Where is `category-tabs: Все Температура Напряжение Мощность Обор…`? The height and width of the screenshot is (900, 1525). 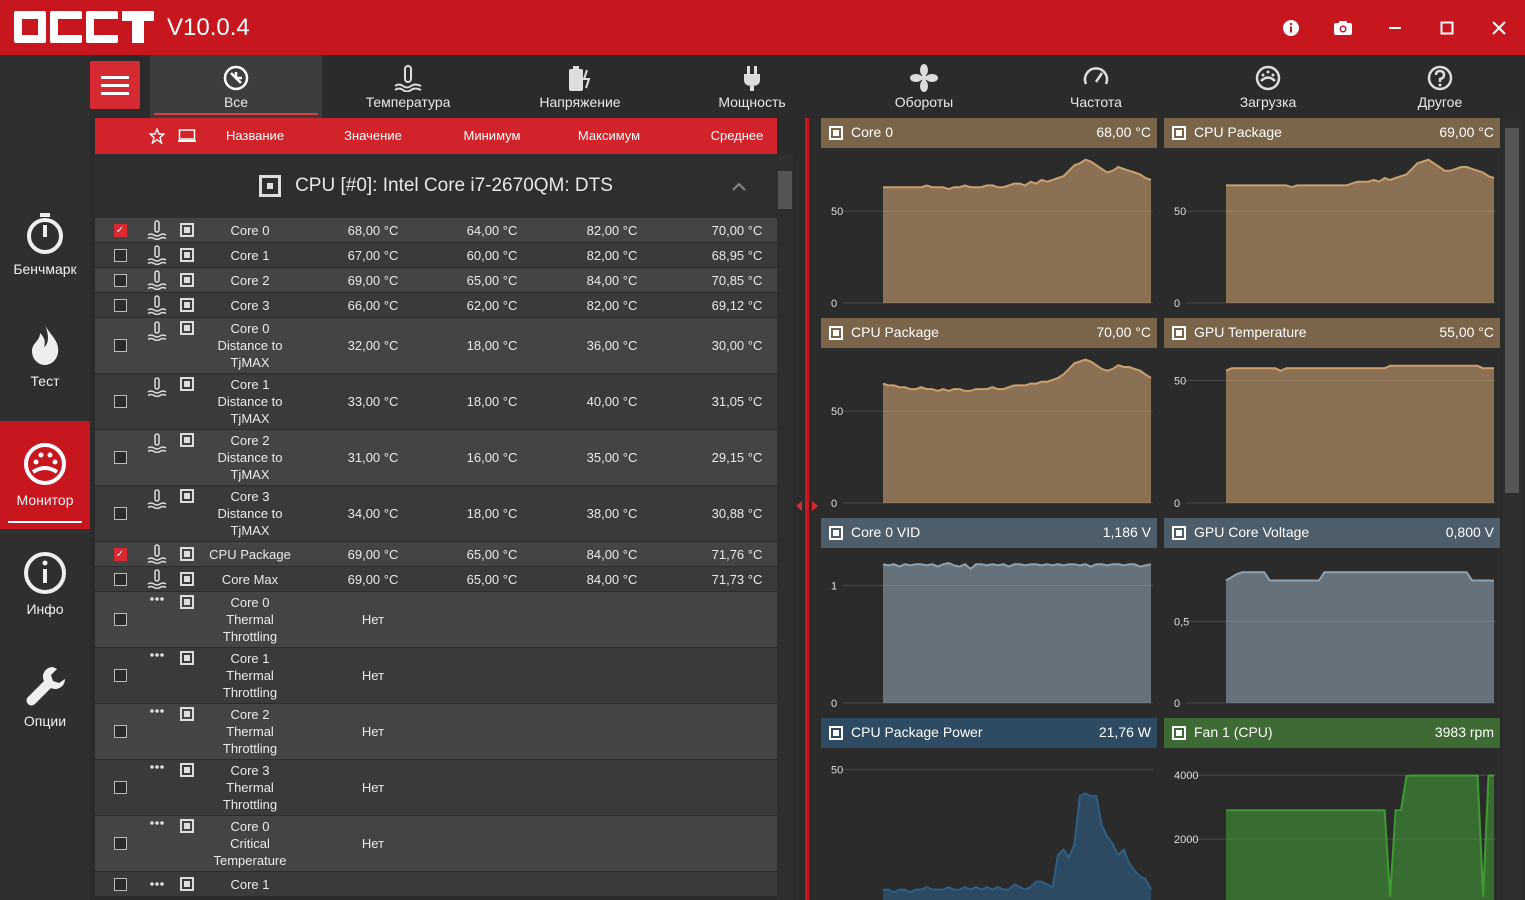 category-tabs: Все Температура Напряжение Мощность Обор… is located at coordinates (837, 86).